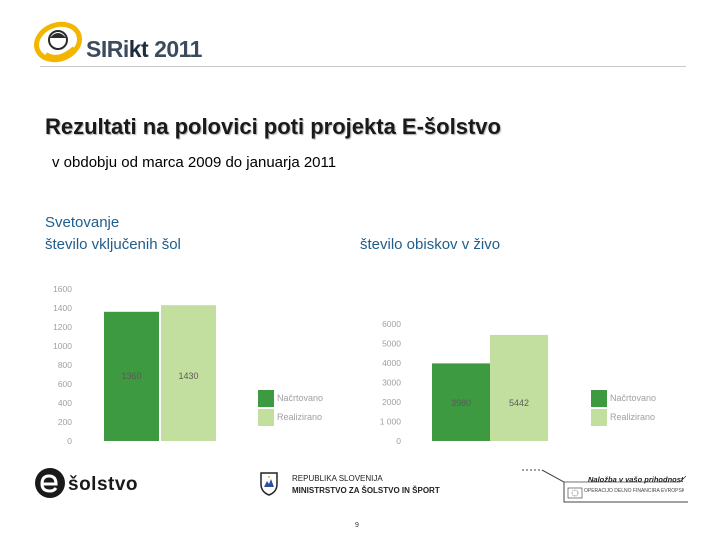 The image size is (720, 540). I want to click on sirikt-logo-text: SIRikt 2011, so click(144, 49).